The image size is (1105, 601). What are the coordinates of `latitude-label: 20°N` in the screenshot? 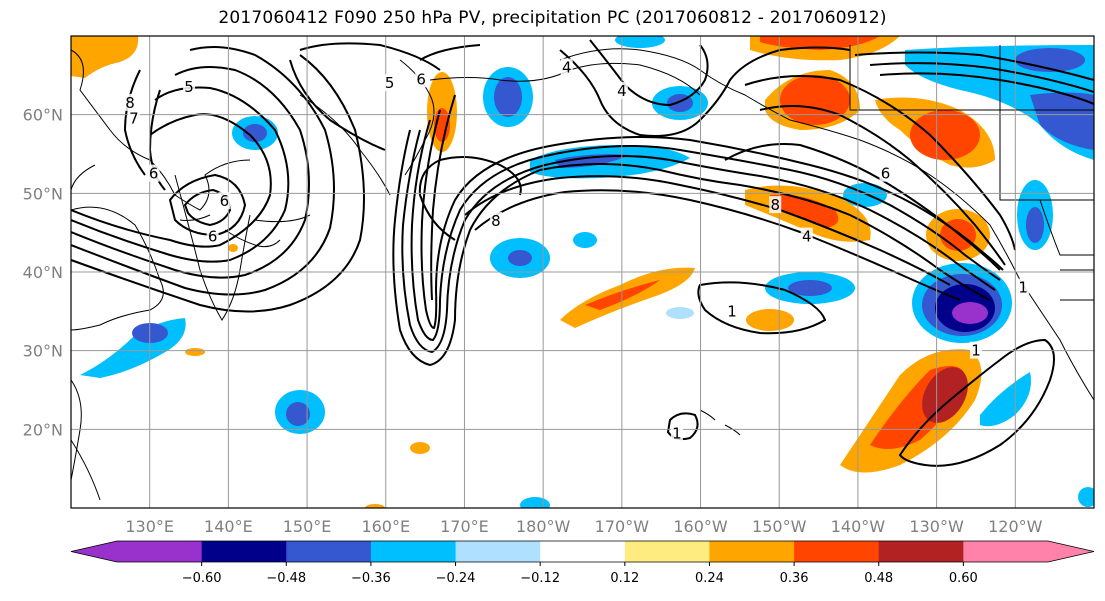 It's located at (43, 429).